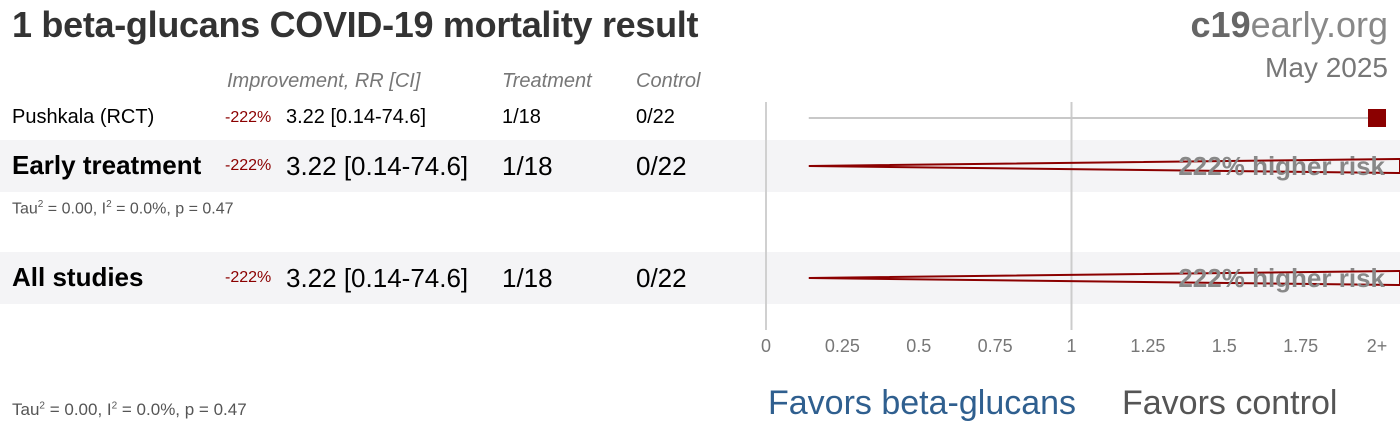  Describe the element at coordinates (918, 346) in the screenshot. I see `x-tick-label: 0.5` at that location.